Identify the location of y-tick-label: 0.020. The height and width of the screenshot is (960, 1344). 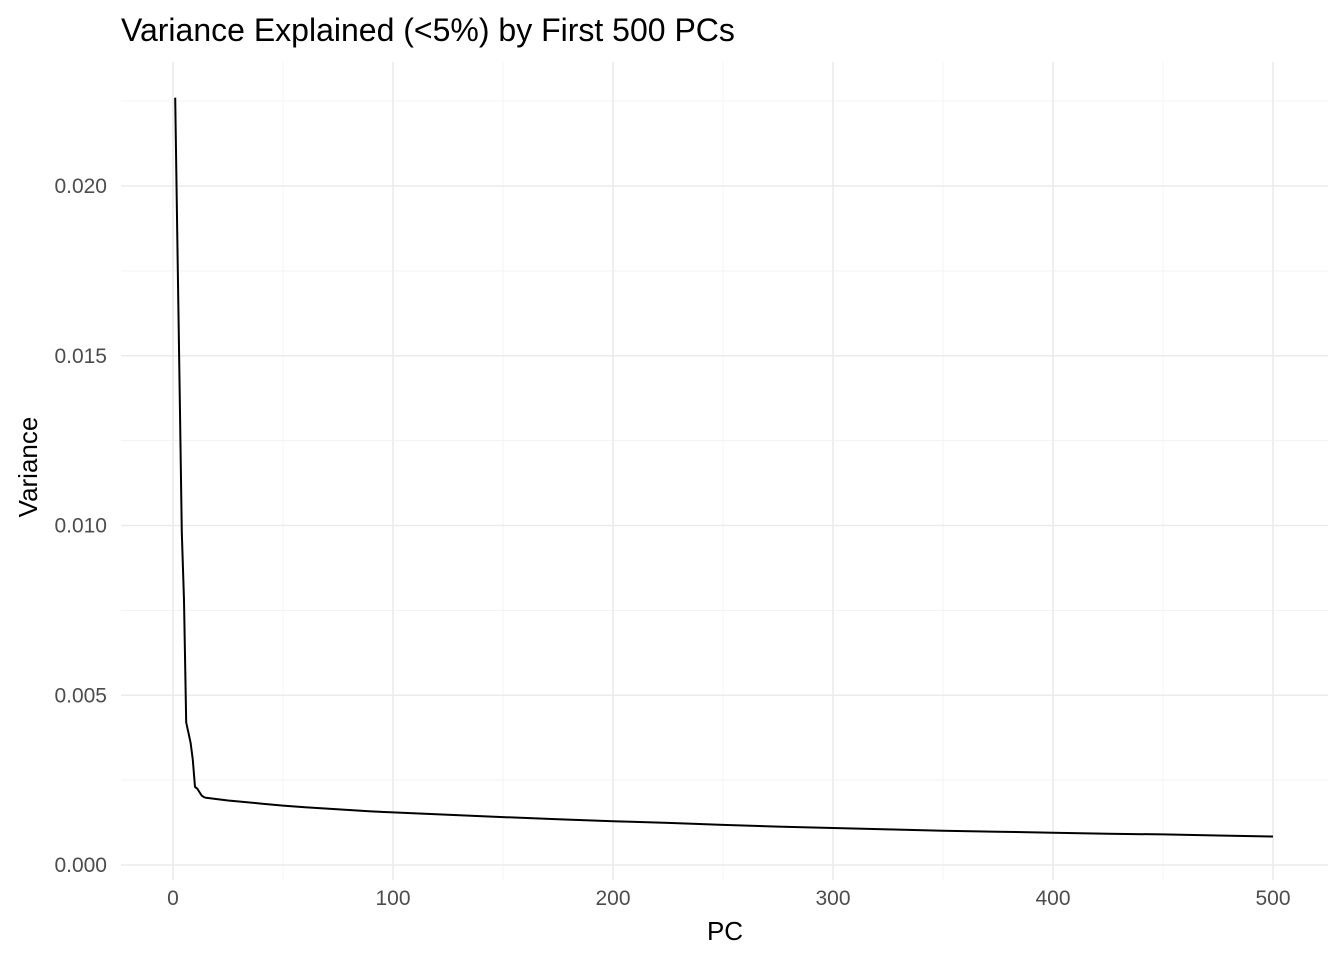
(80, 186).